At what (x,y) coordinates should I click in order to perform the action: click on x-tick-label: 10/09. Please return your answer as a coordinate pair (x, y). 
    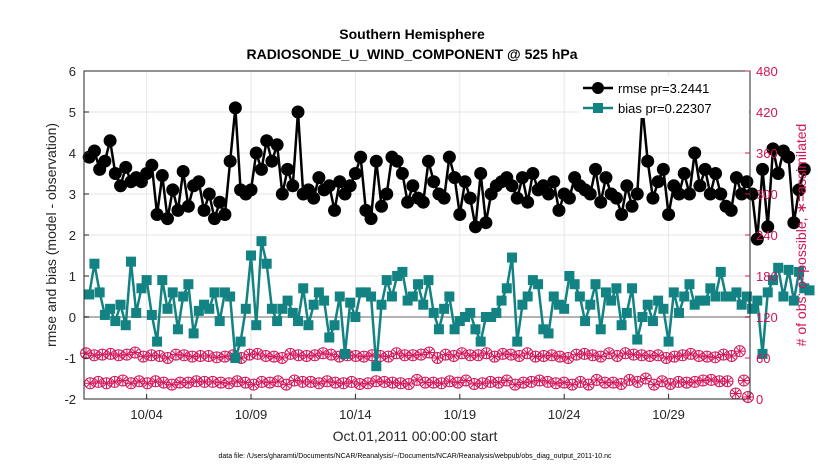
    Looking at the image, I should click on (251, 414).